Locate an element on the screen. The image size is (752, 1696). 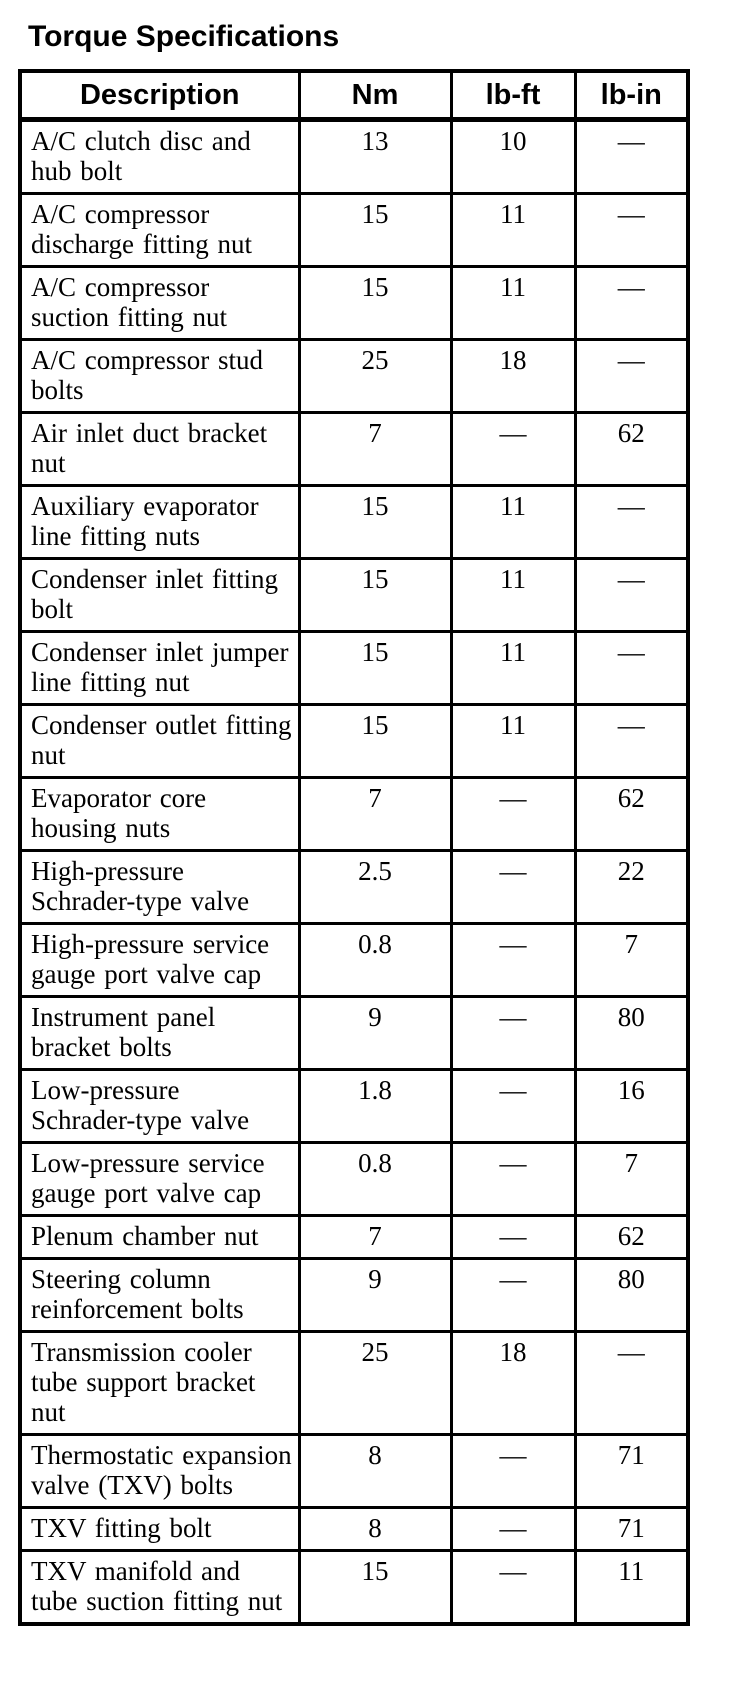
cell-description: Thermostatic expansion valve (TXV) bolts is located at coordinates (159, 1471).